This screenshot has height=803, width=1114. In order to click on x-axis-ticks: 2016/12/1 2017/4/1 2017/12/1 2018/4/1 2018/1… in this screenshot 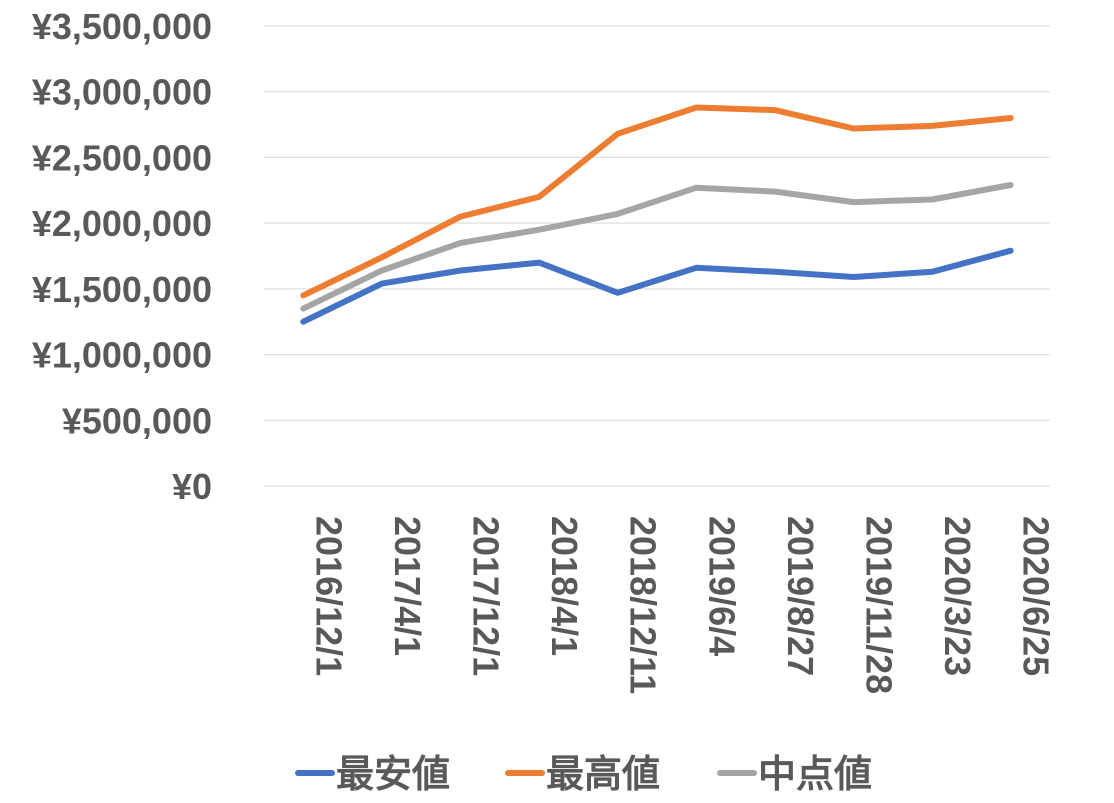, I will do `click(682, 605)`.